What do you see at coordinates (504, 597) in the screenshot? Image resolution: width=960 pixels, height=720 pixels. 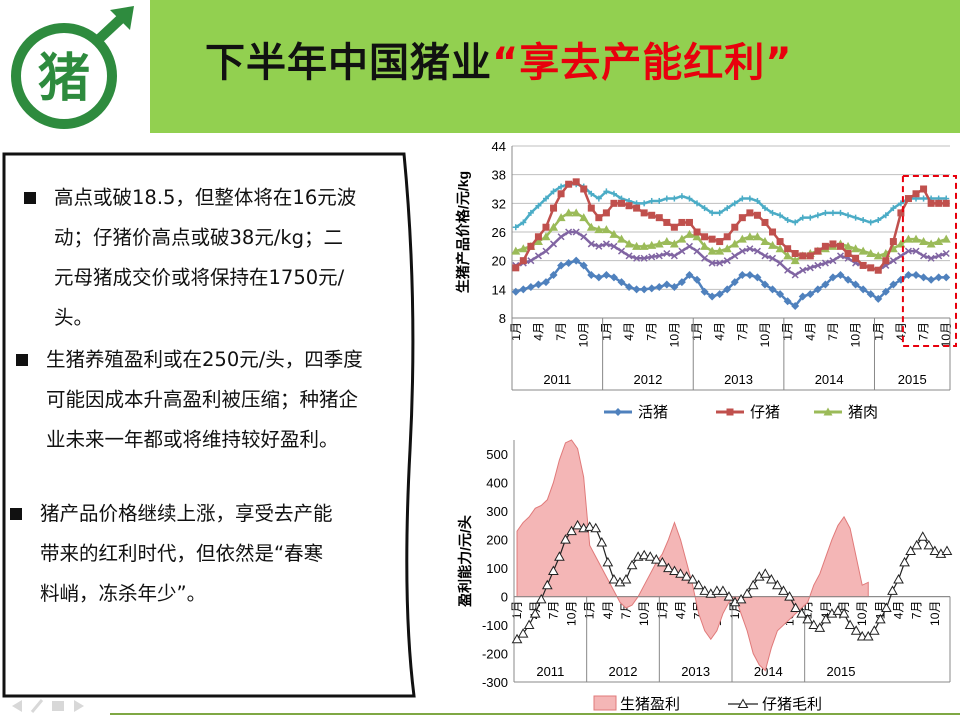 I see `y-tick-label: 0` at bounding box center [504, 597].